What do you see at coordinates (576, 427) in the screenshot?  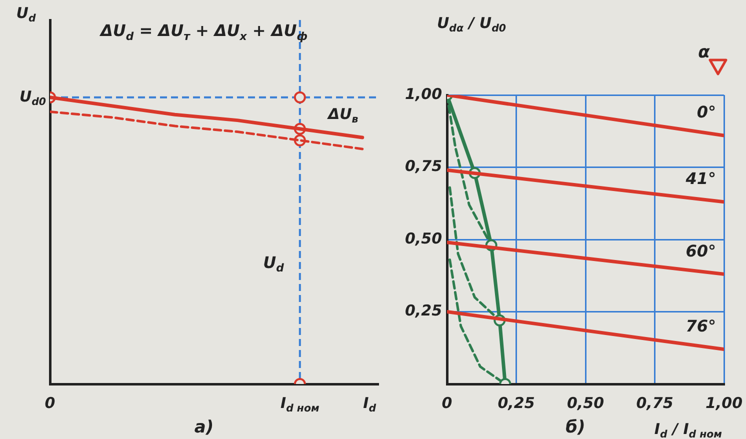 I see `text: б)` at bounding box center [576, 427].